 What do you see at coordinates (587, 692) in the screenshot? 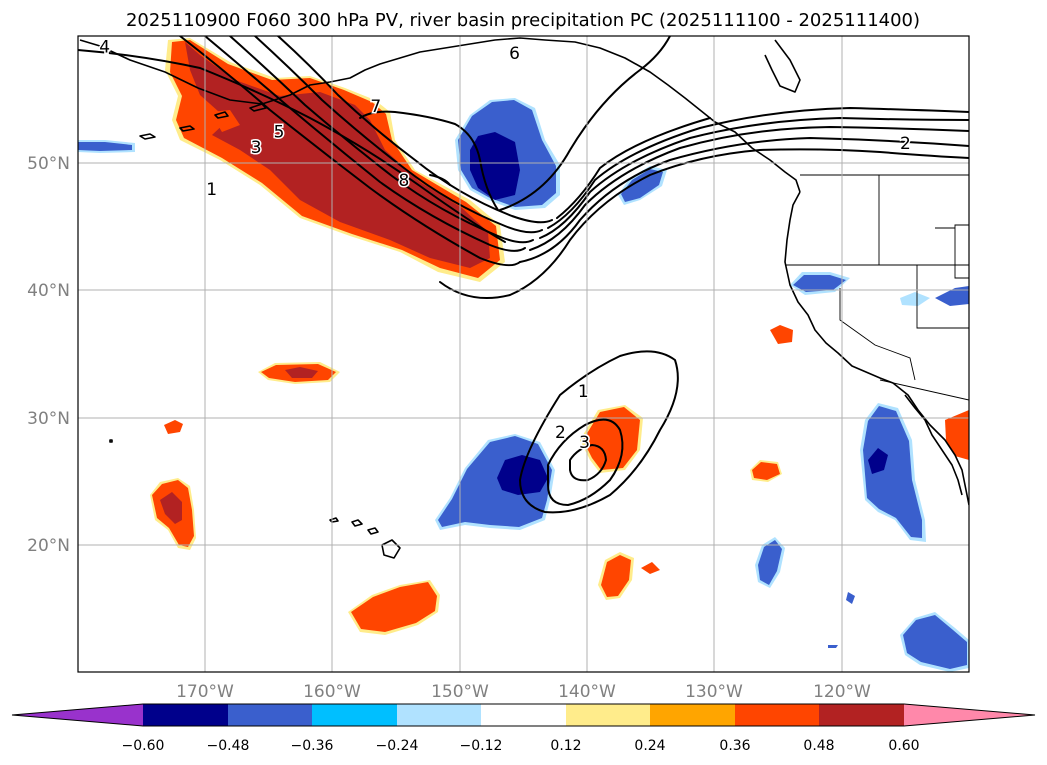
I see `lon-tick-label: 140°W` at bounding box center [587, 692].